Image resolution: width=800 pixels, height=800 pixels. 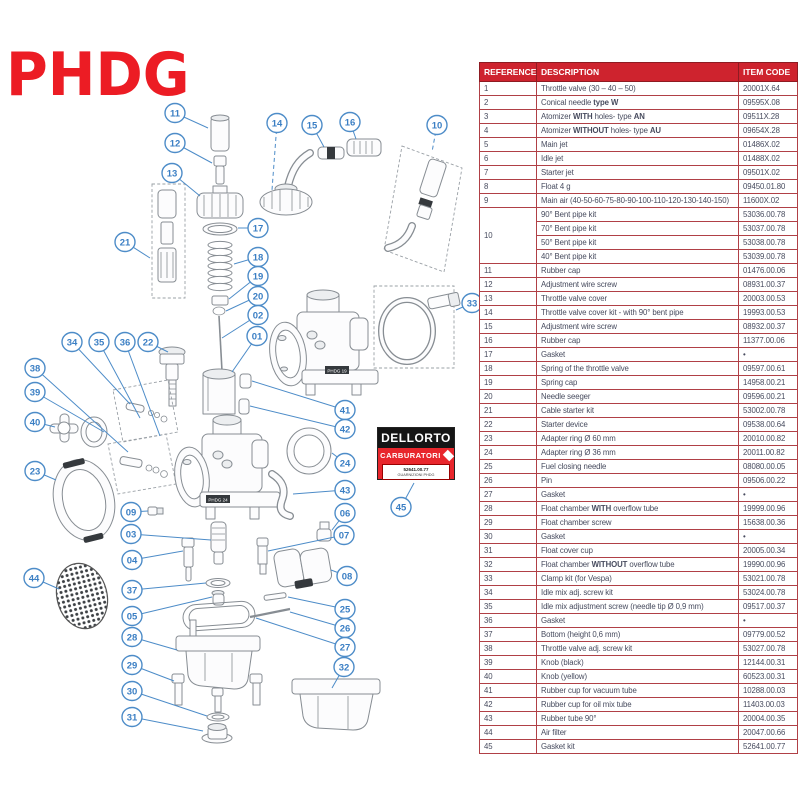 What do you see at coordinates (508, 648) in the screenshot?
I see `cell-reference: 38` at bounding box center [508, 648].